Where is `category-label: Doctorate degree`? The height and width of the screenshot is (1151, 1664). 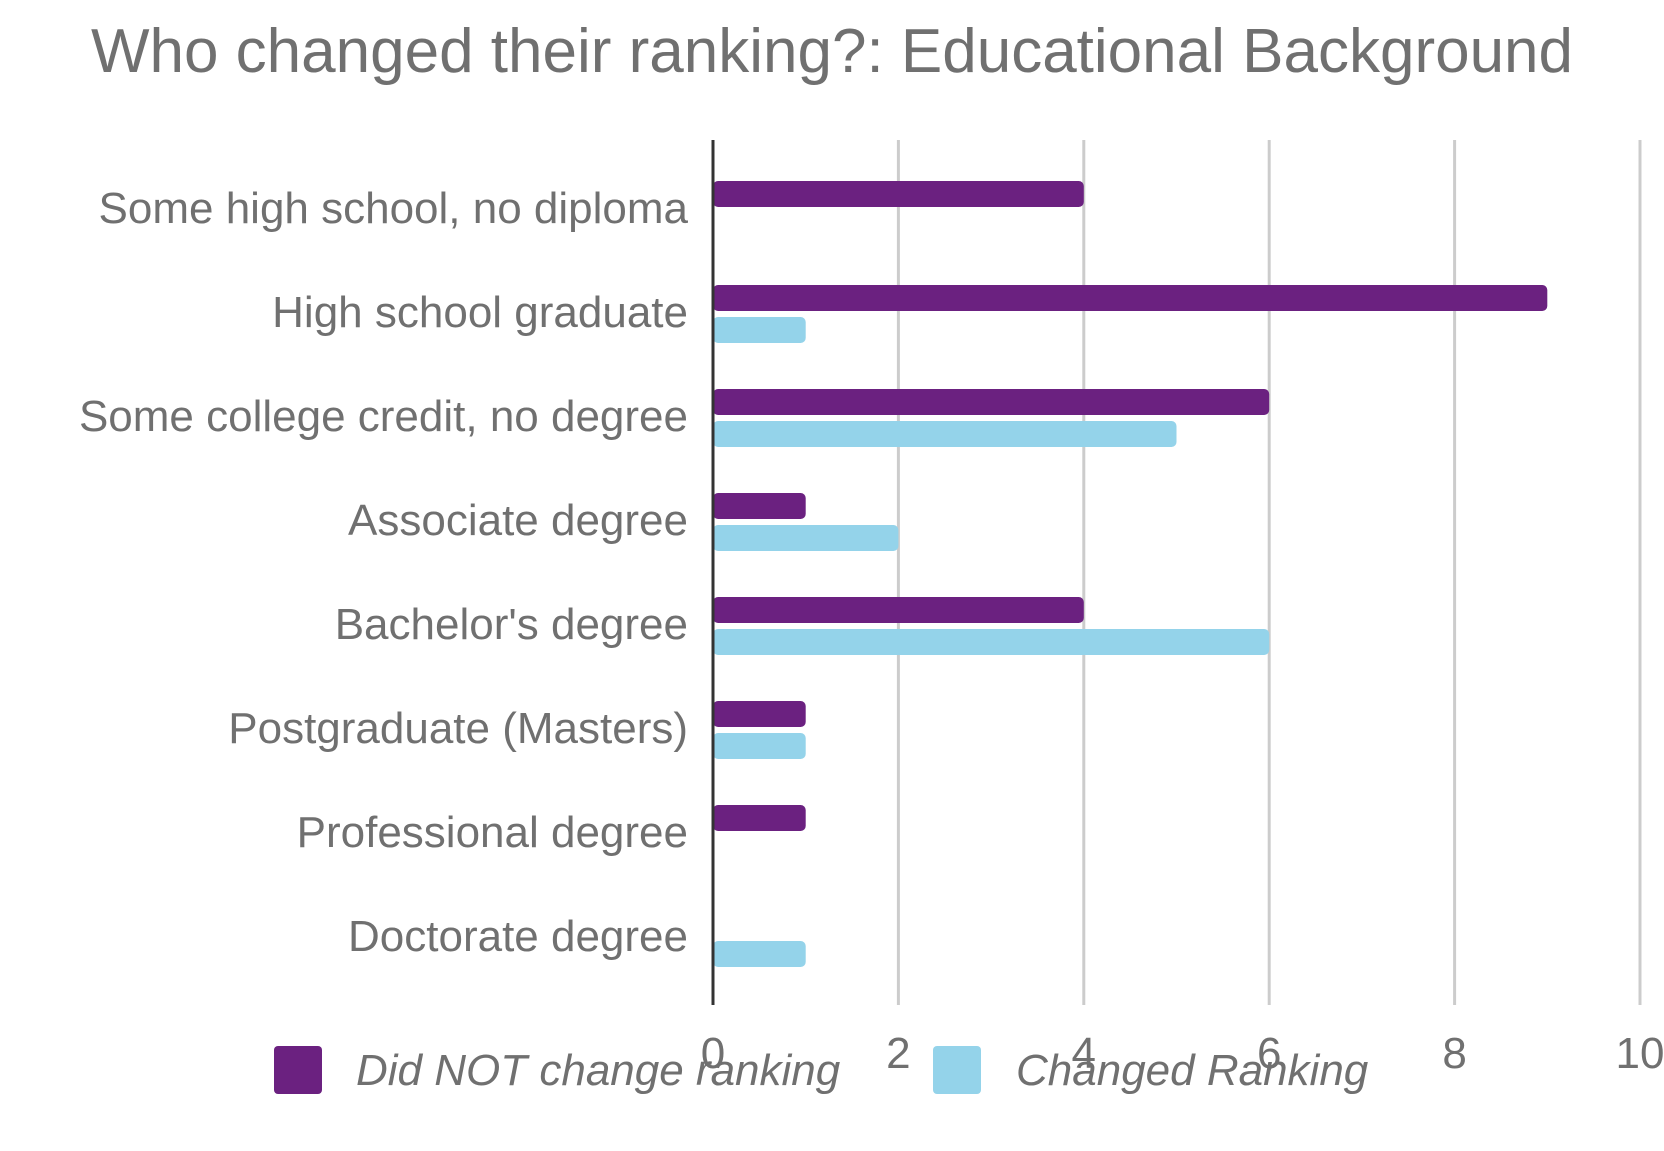
category-label: Doctorate degree is located at coordinates (518, 936).